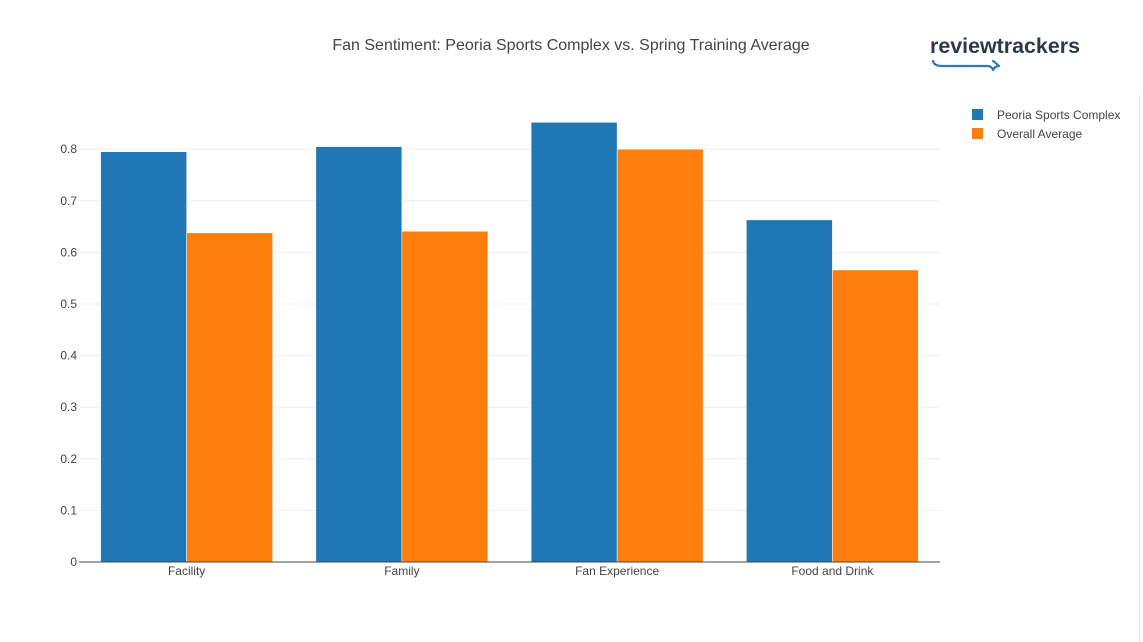 This screenshot has width=1143, height=642. Describe the element at coordinates (1058, 115) in the screenshot. I see `legend-label: Peoria Sports Complex` at that location.